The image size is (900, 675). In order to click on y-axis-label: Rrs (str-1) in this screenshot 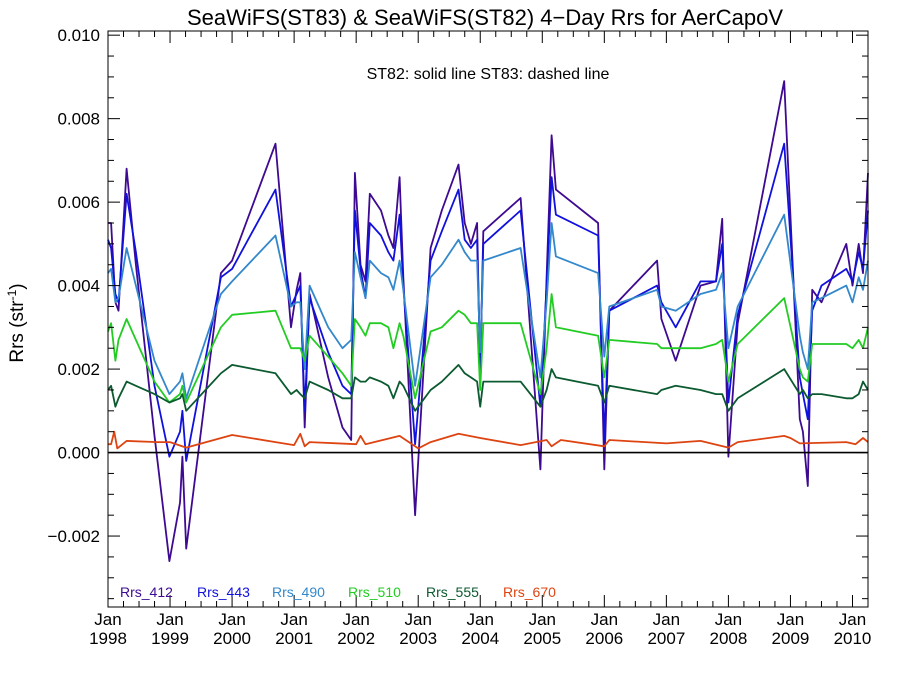, I will do `click(16, 322)`.